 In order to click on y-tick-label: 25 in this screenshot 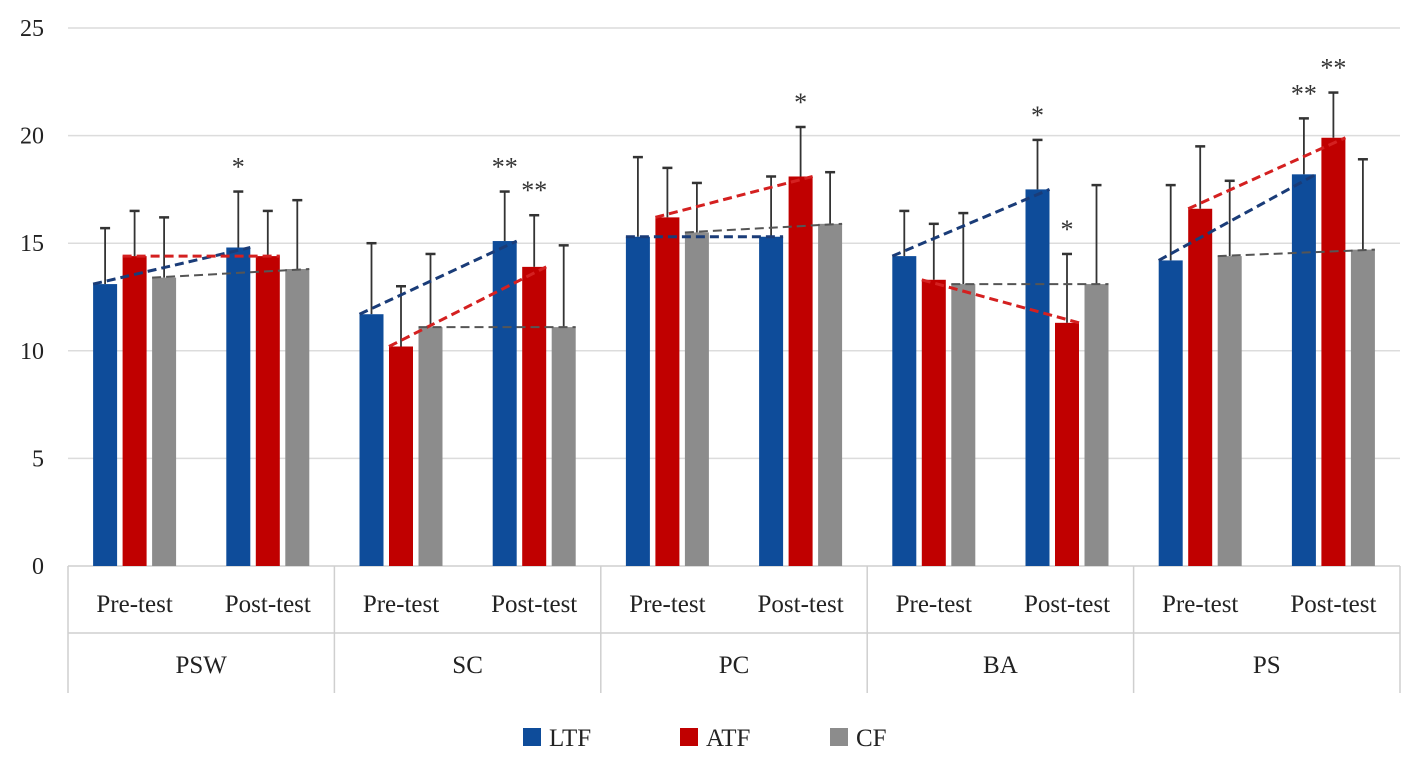, I will do `click(32, 29)`.